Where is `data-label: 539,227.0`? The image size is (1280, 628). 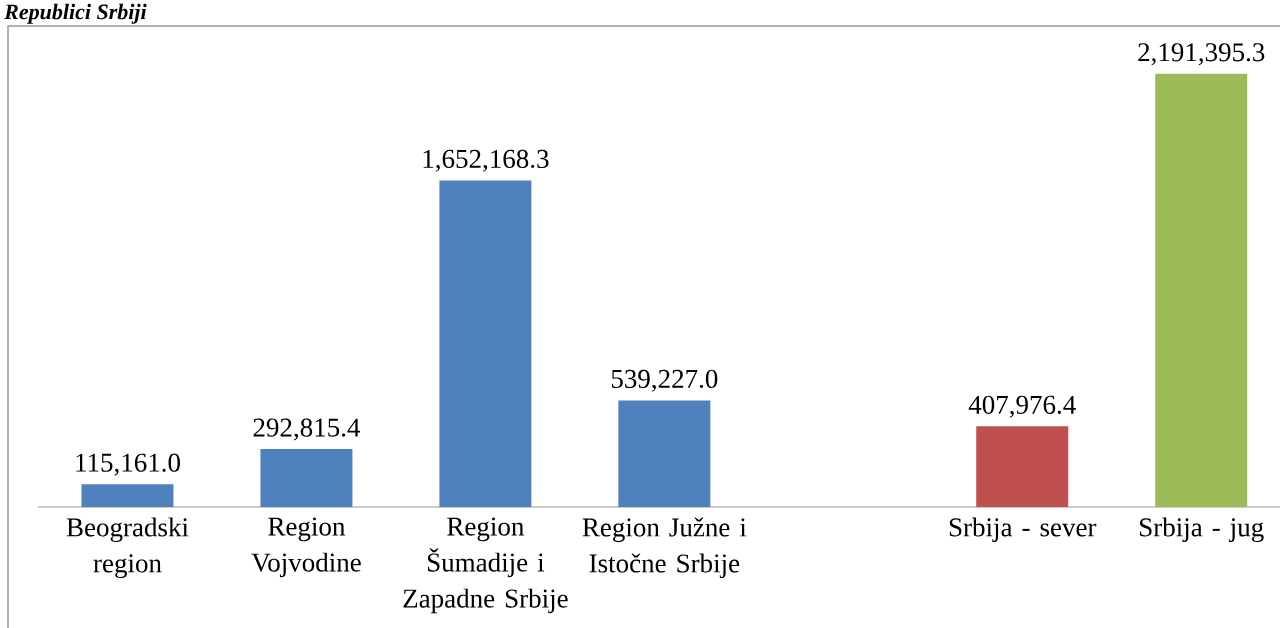 data-label: 539,227.0 is located at coordinates (664, 380).